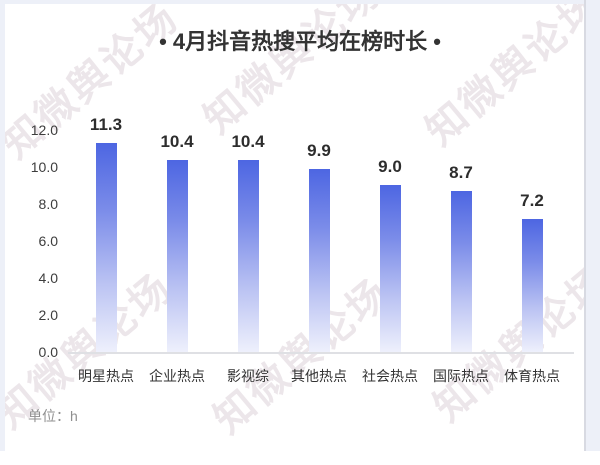 This screenshot has width=600, height=465. I want to click on y-axis-tick-label: 2.0, so click(48, 315).